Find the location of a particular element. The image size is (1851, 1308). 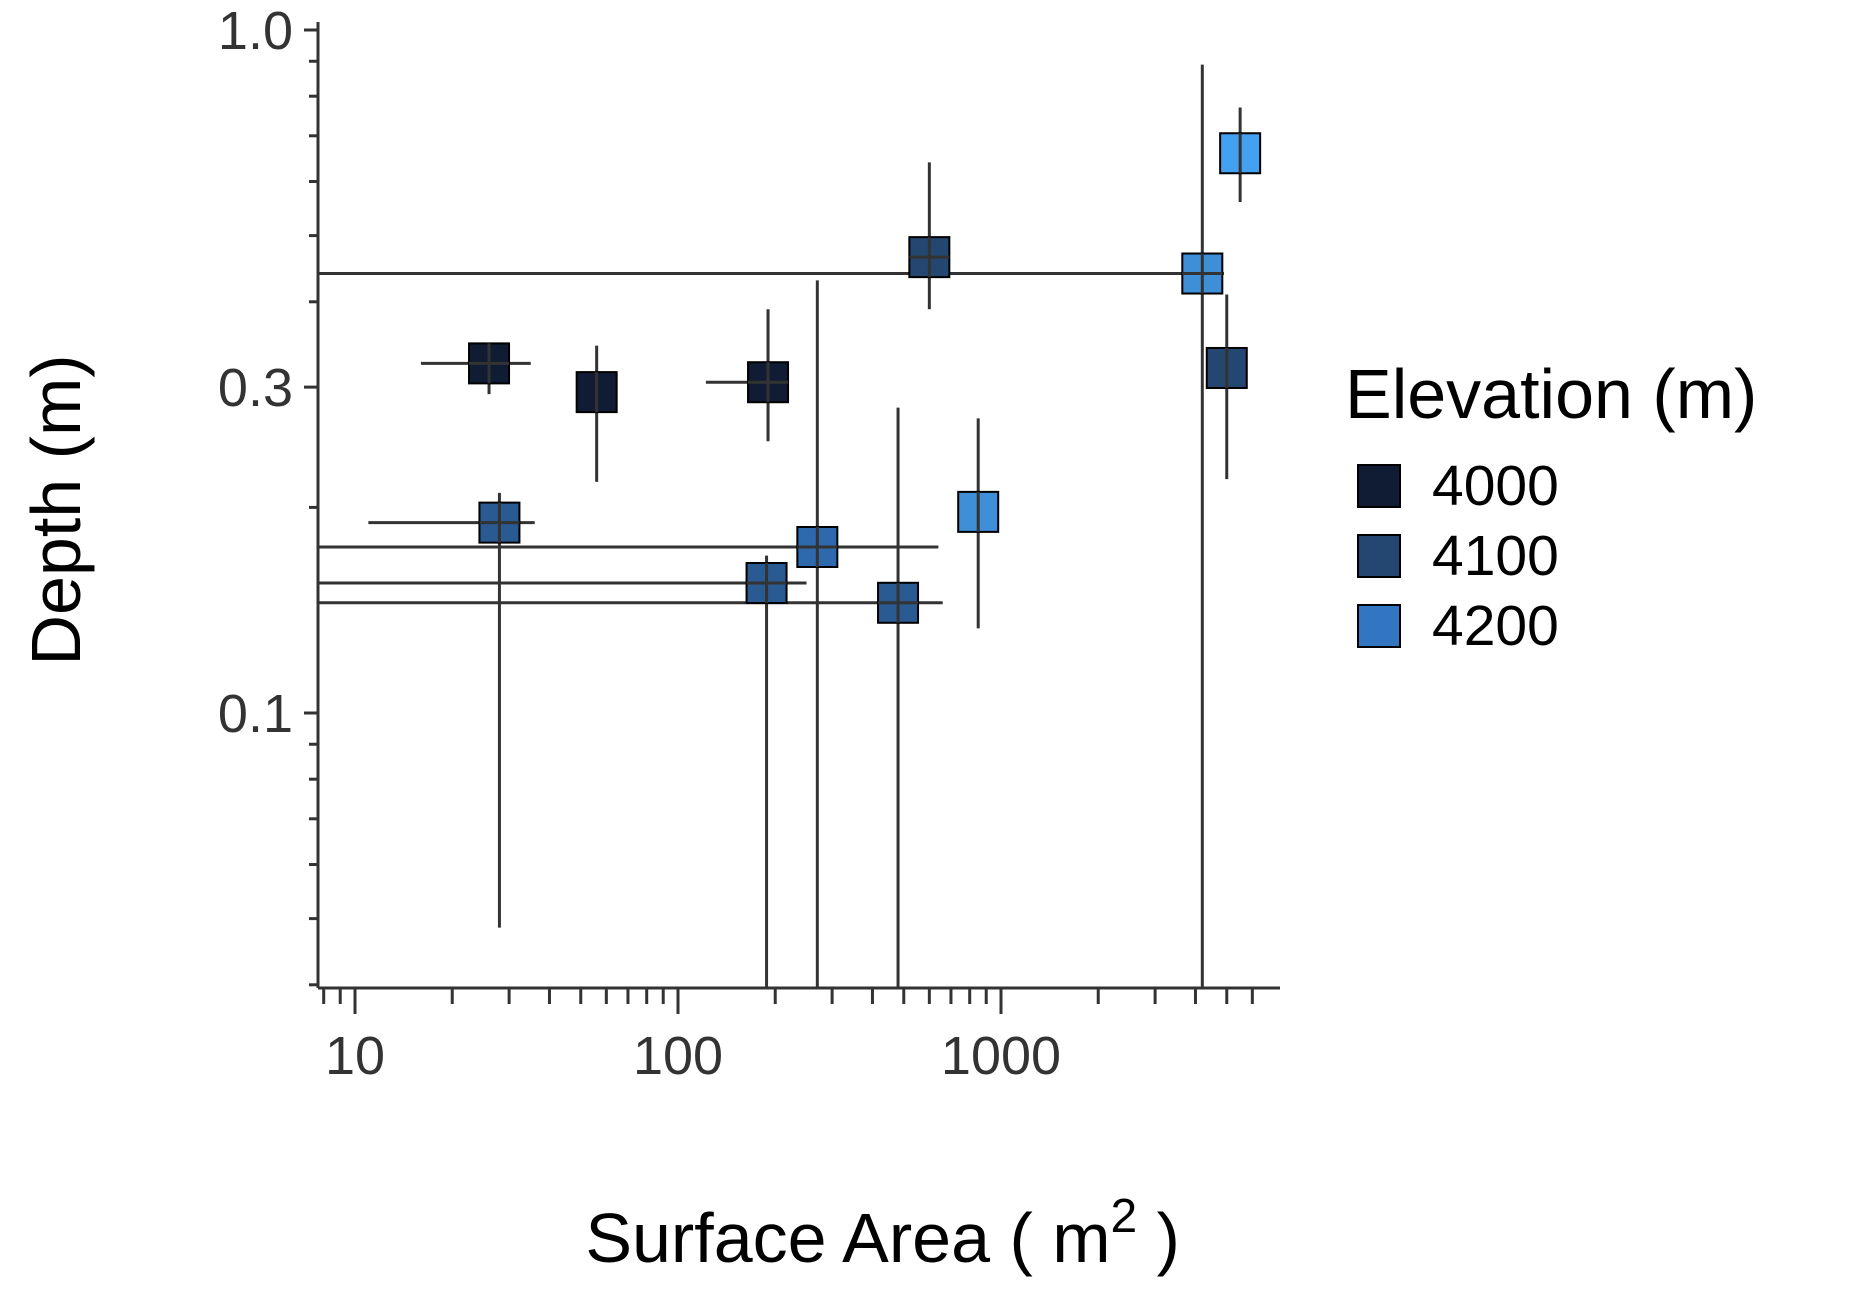

x-tick-label: 10 is located at coordinates (355, 1056).